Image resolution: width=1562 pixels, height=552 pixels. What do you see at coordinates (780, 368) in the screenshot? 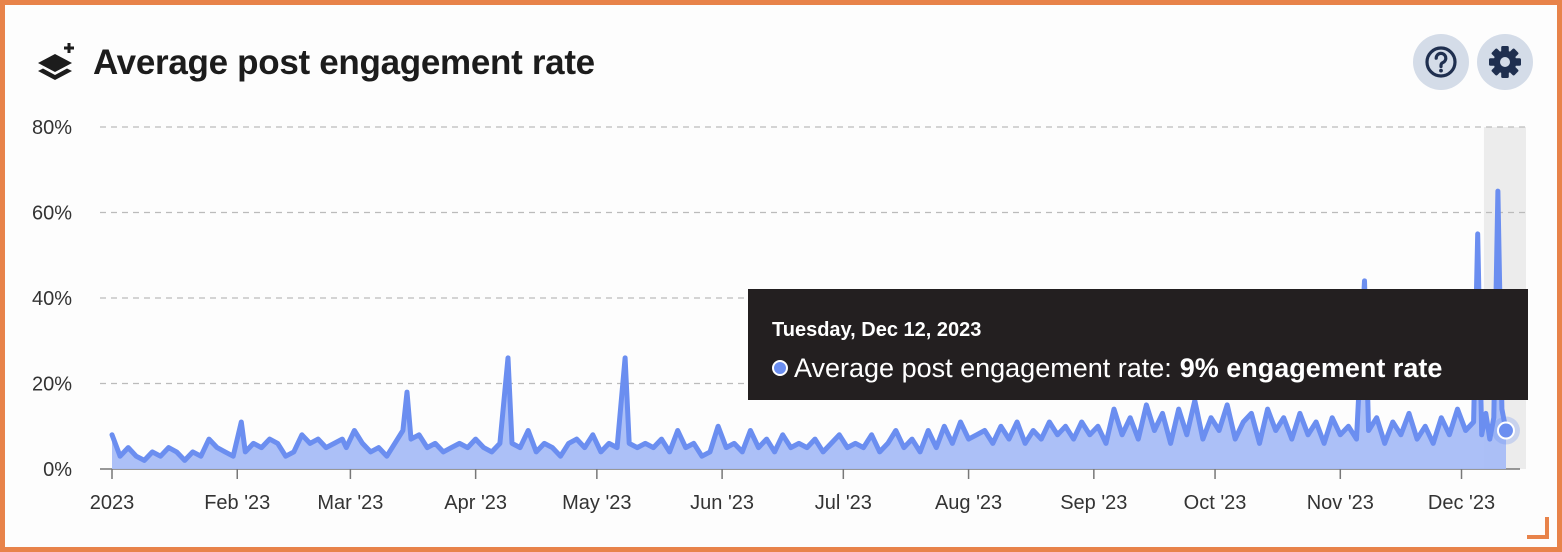
I see `series-color-dot` at bounding box center [780, 368].